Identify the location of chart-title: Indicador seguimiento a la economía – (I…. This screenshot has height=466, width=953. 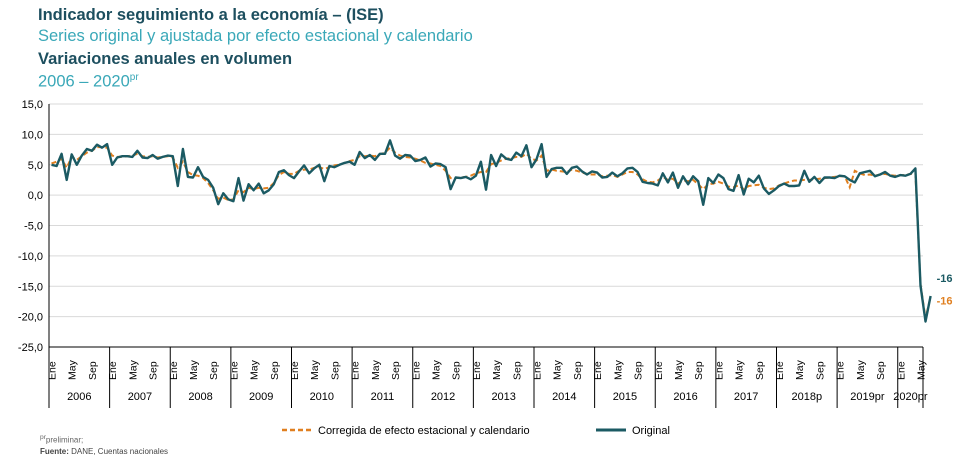
(211, 15).